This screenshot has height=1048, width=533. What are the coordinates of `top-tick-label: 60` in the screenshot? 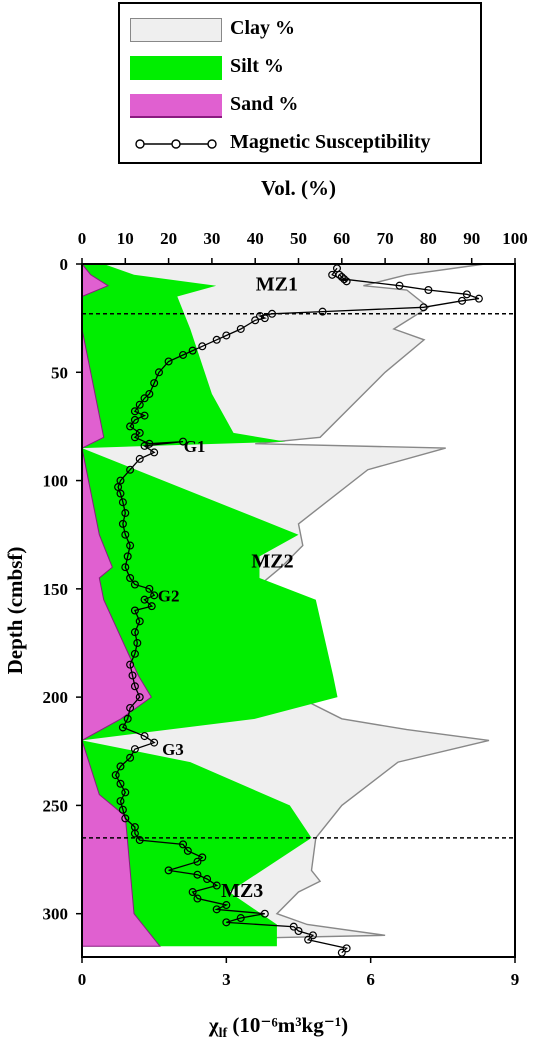 It's located at (341, 238).